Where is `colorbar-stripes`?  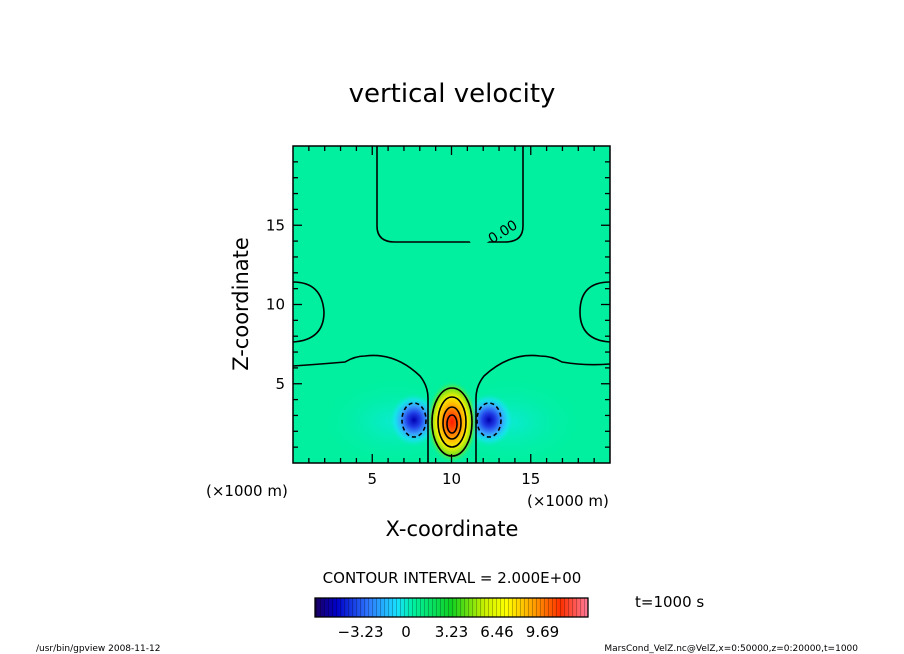
colorbar-stripes is located at coordinates (451, 607).